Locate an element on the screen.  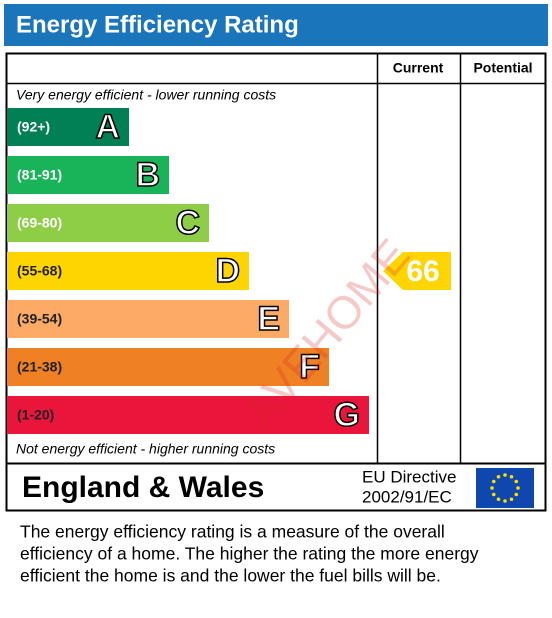
title-bar is located at coordinates (276, 25).